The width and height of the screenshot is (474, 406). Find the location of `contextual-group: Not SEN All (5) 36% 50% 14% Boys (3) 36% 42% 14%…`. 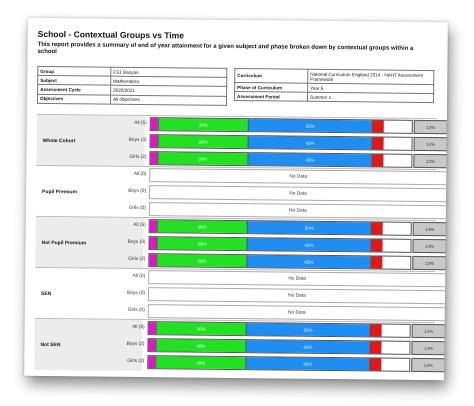

contextual-group: Not SEN All (5) 36% 50% 14% Boys (3) 36% 42% 14%… is located at coordinates (240, 346).